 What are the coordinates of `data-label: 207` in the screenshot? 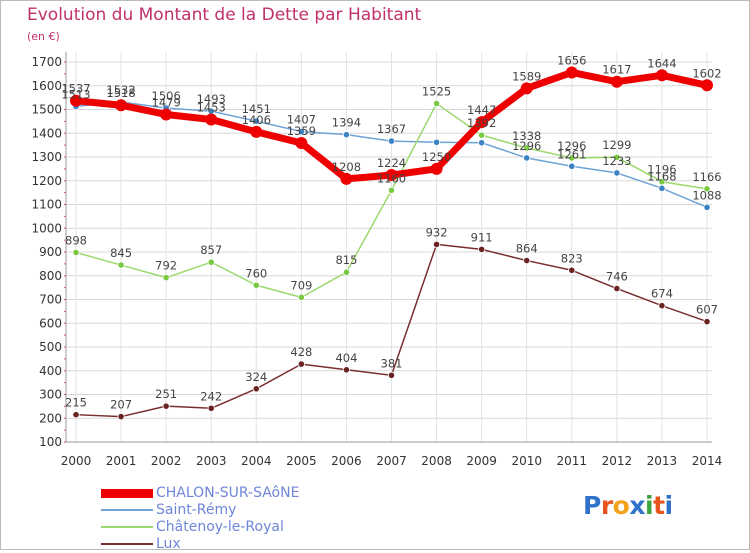 It's located at (121, 405).